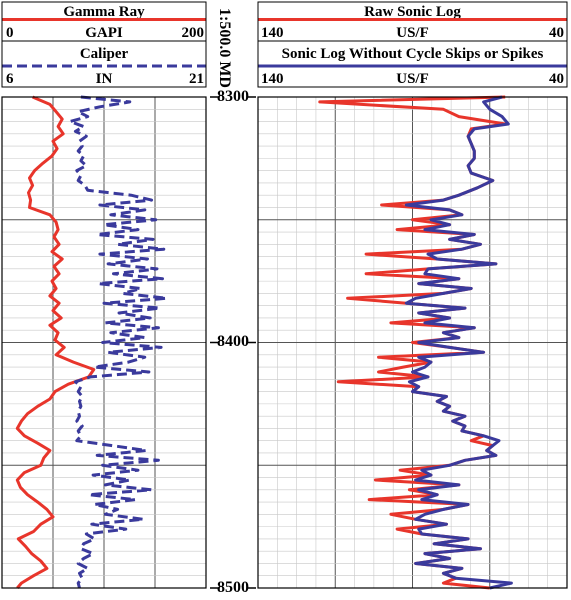  I want to click on raw-sonic-min-label: 140, so click(272, 33).